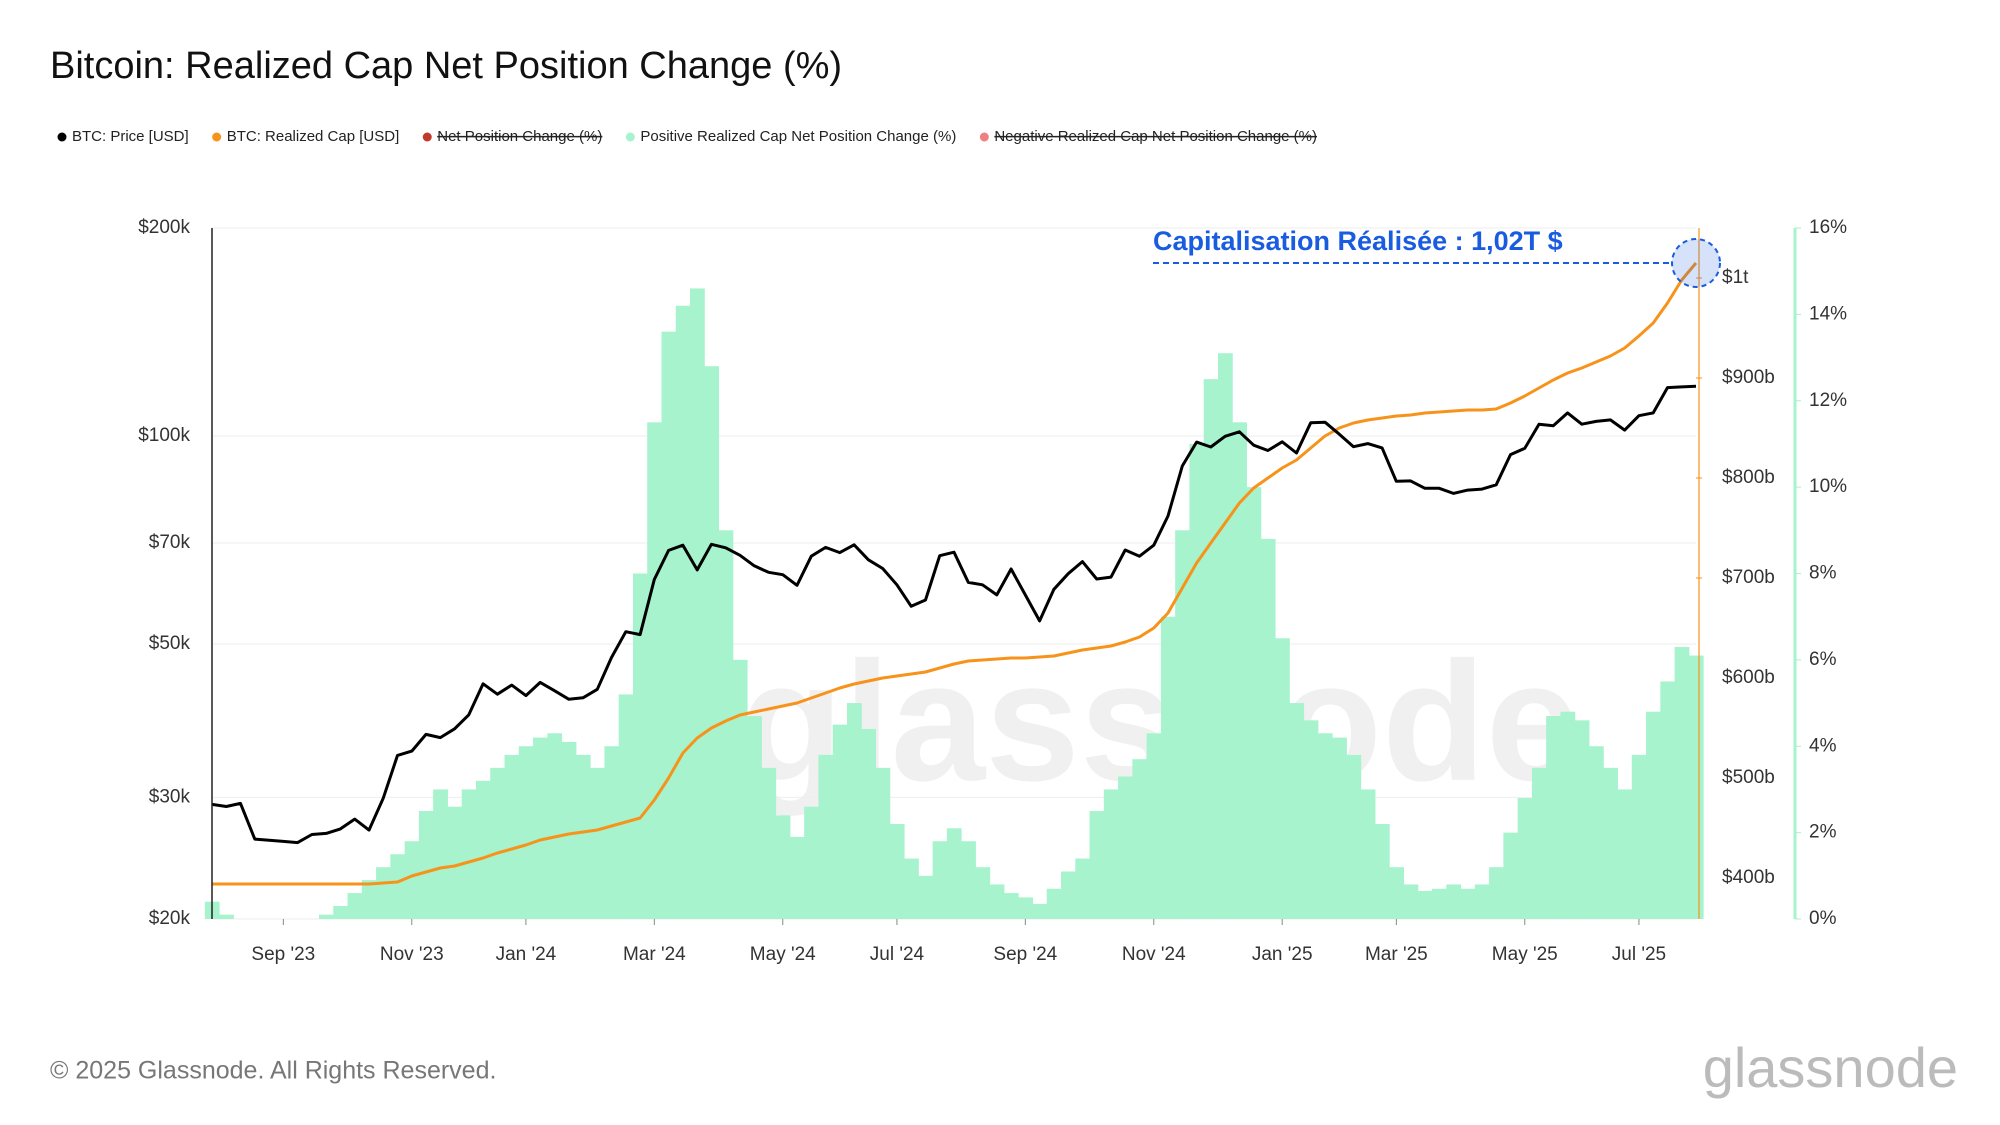 Image resolution: width=2000 pixels, height=1125 pixels. Describe the element at coordinates (654, 954) in the screenshot. I see `x-tick-label: Mar '24` at that location.